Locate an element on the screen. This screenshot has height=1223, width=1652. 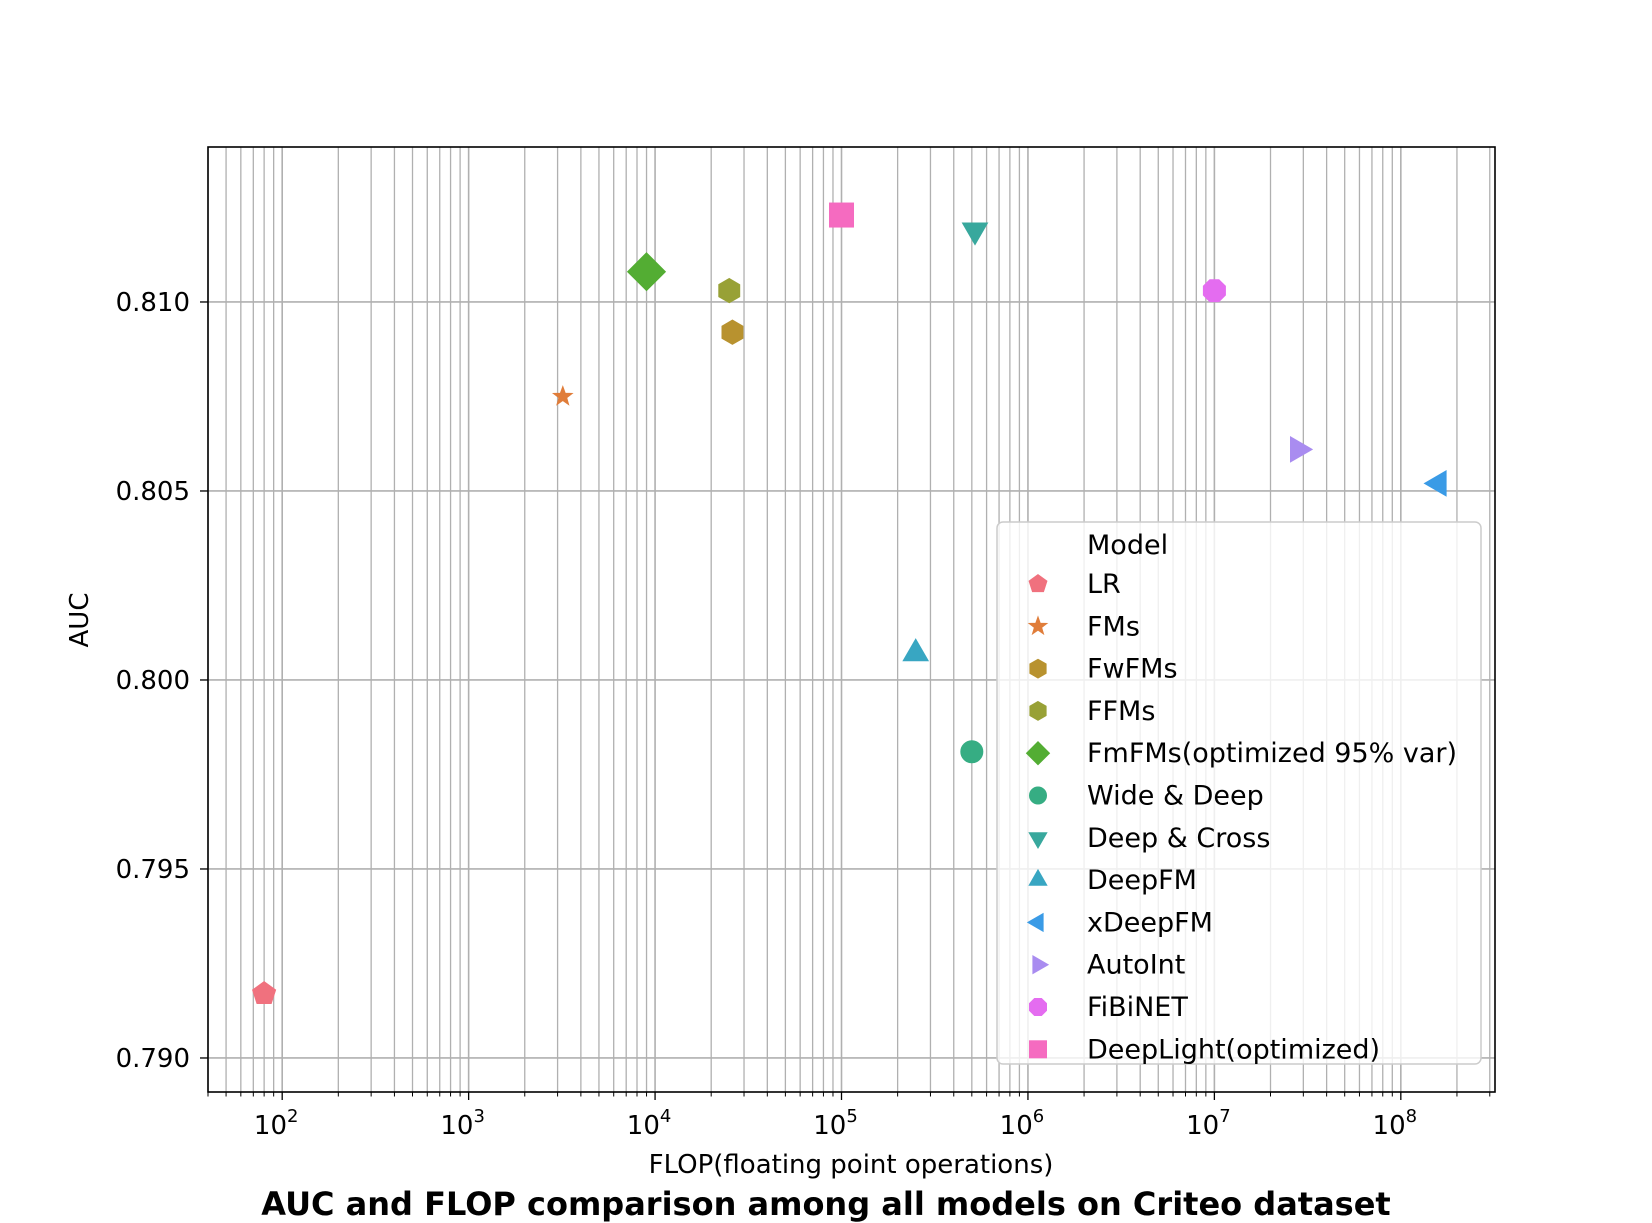
legend-item: FiBiNET is located at coordinates (1108, 1007).